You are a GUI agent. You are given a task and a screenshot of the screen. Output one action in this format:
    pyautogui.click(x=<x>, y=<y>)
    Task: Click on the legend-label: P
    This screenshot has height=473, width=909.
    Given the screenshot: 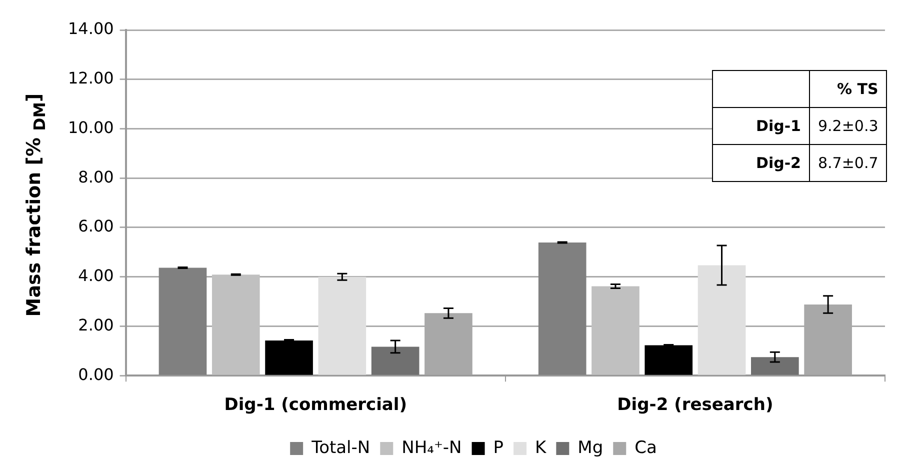 What is the action you would take?
    pyautogui.click(x=498, y=448)
    